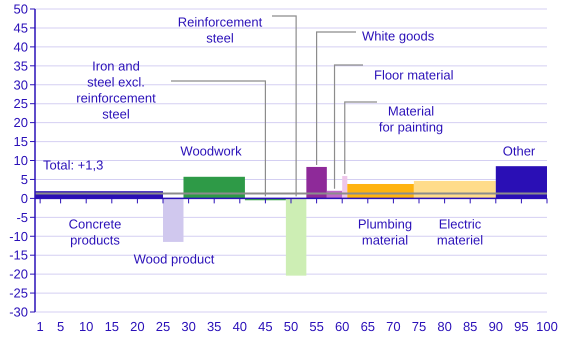 The image size is (567, 340). What do you see at coordinates (112, 326) in the screenshot?
I see `x-tick-label: 15` at bounding box center [112, 326].